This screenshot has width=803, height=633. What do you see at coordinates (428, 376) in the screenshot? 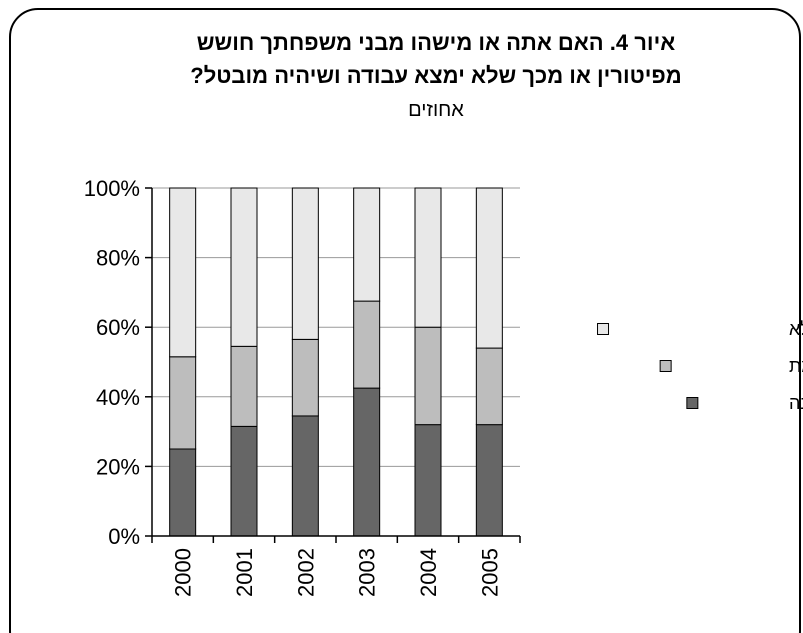
I see `bar-segment-2004-s2` at bounding box center [428, 376].